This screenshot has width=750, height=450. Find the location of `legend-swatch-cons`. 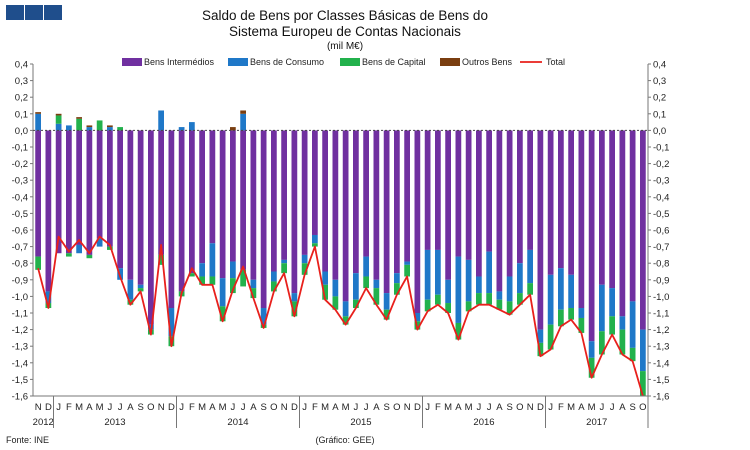

legend-swatch-cons is located at coordinates (238, 62).